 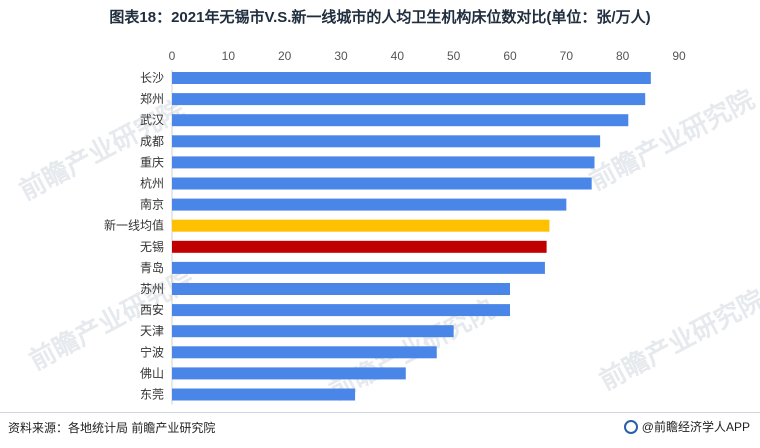 I want to click on bar-长沙, so click(x=411, y=78).